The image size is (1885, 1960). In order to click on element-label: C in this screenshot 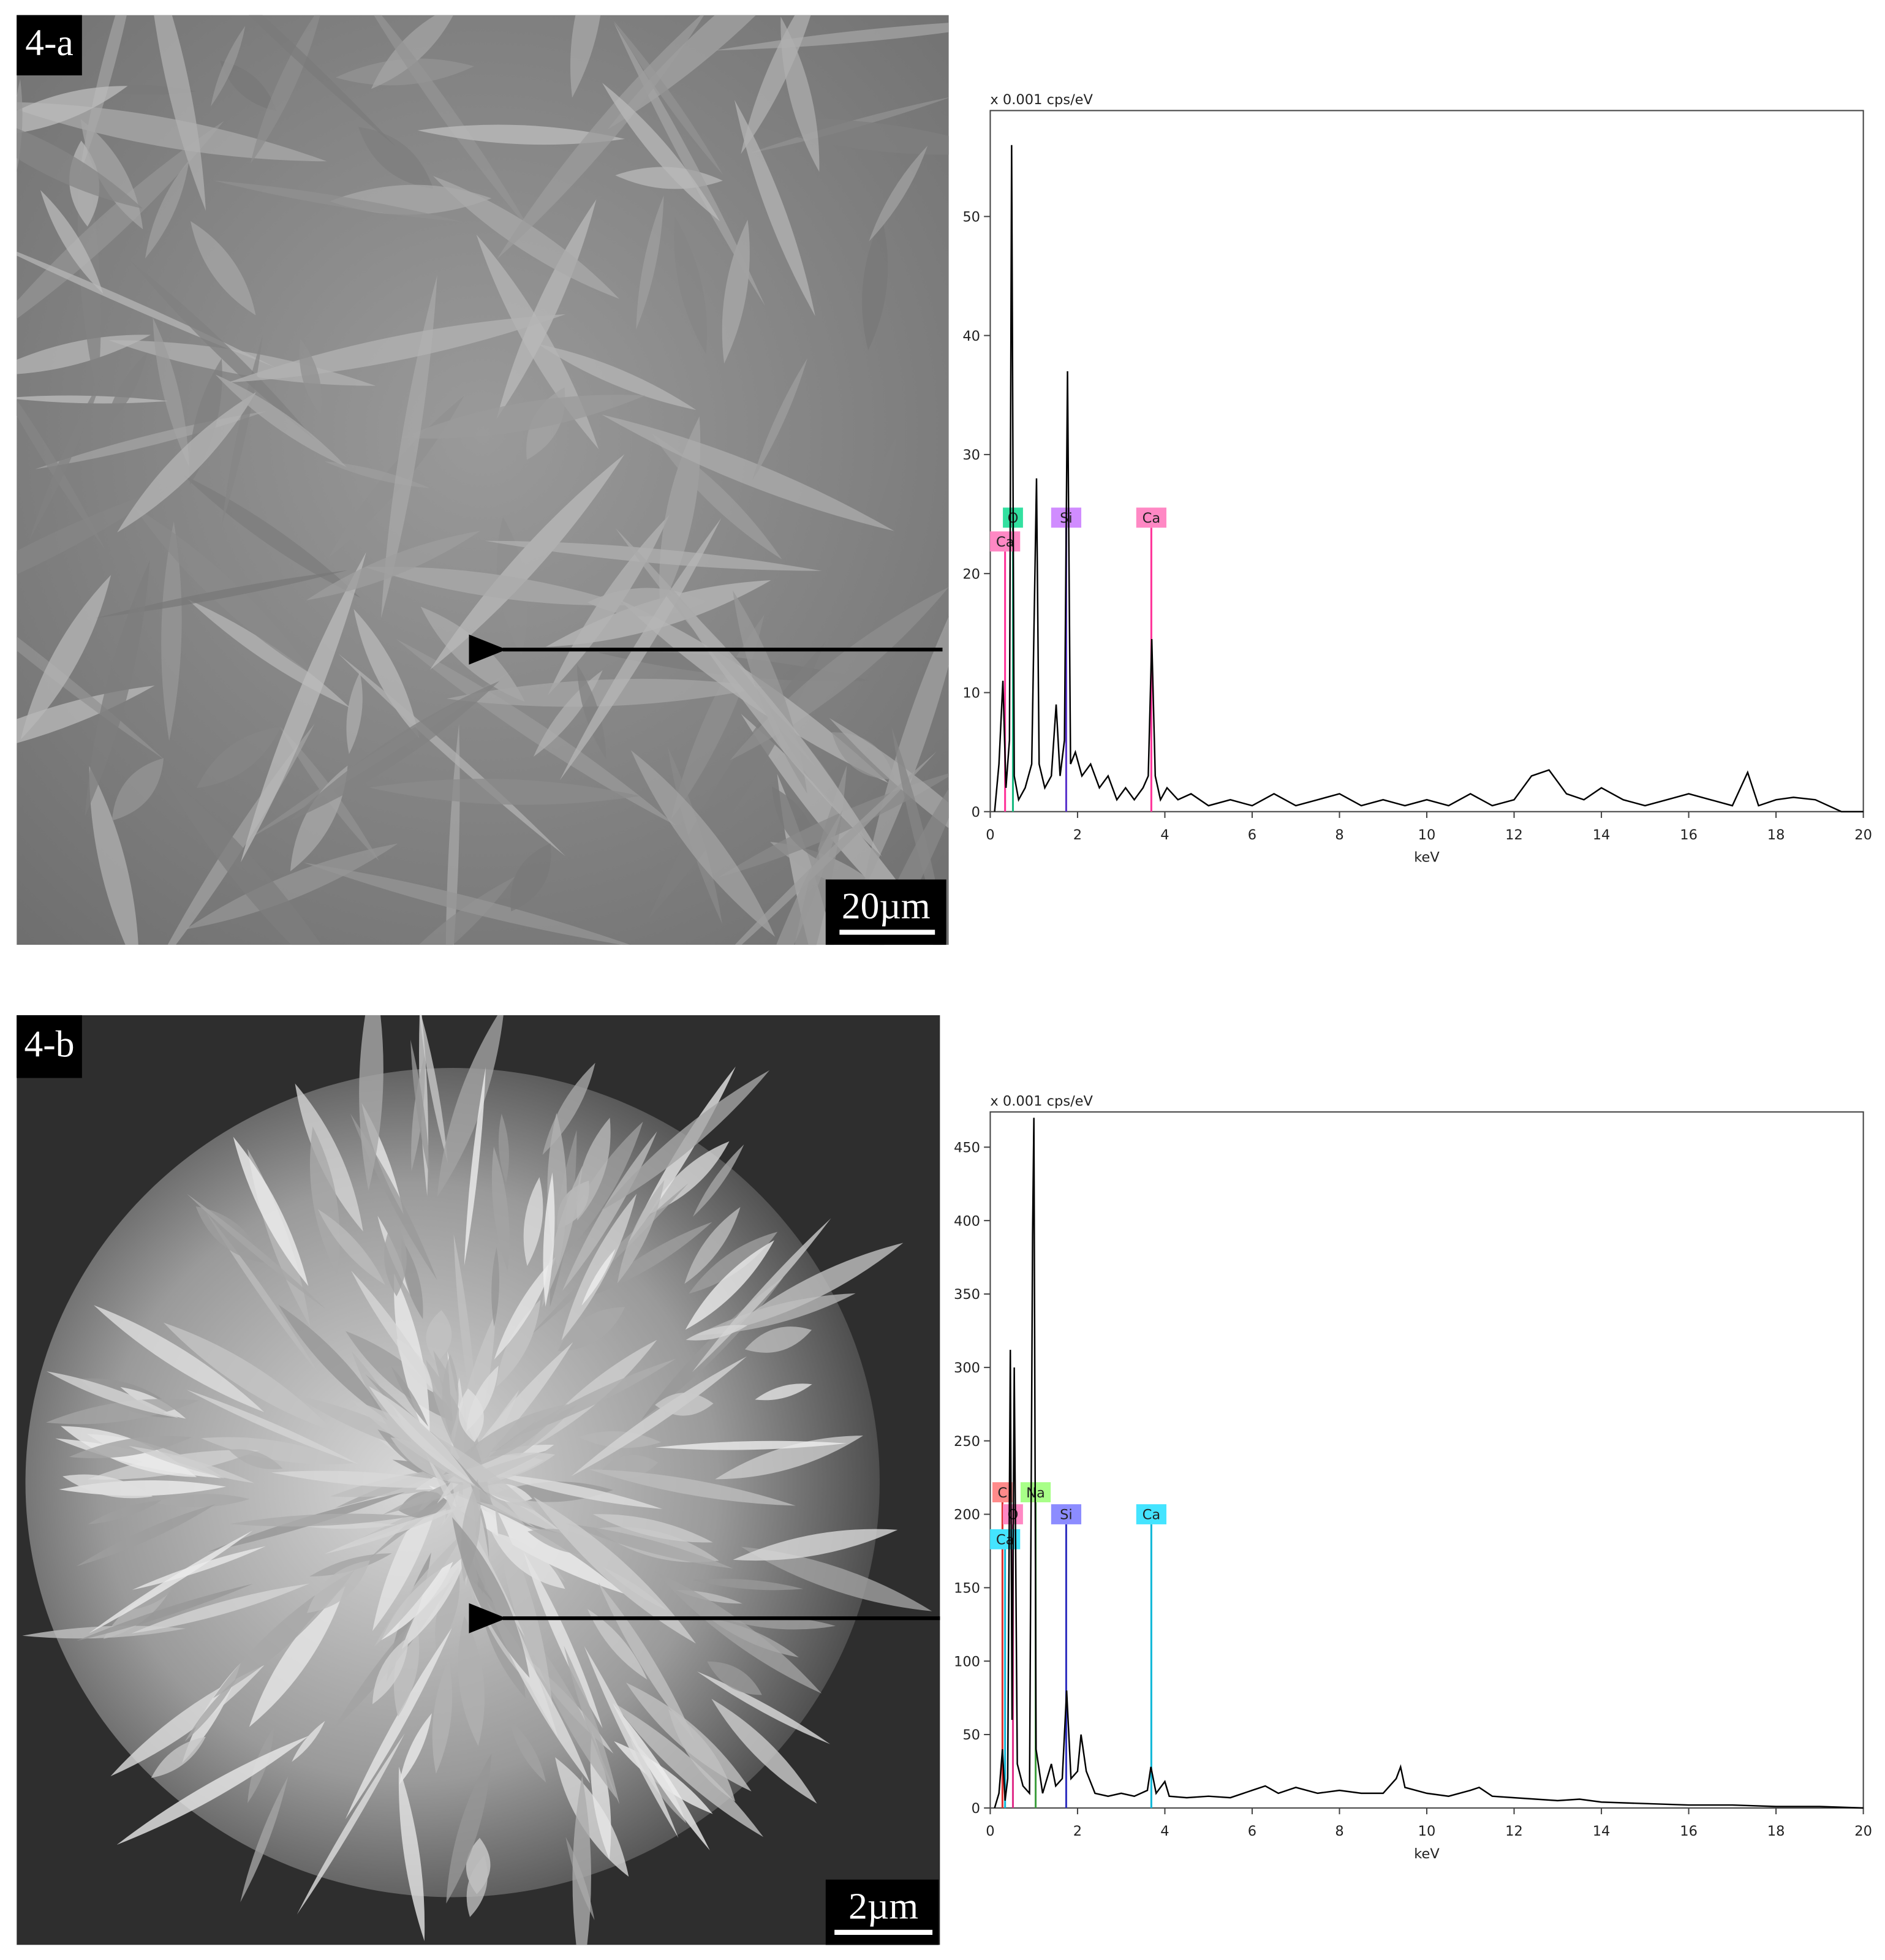, I will do `click(1003, 1493)`.